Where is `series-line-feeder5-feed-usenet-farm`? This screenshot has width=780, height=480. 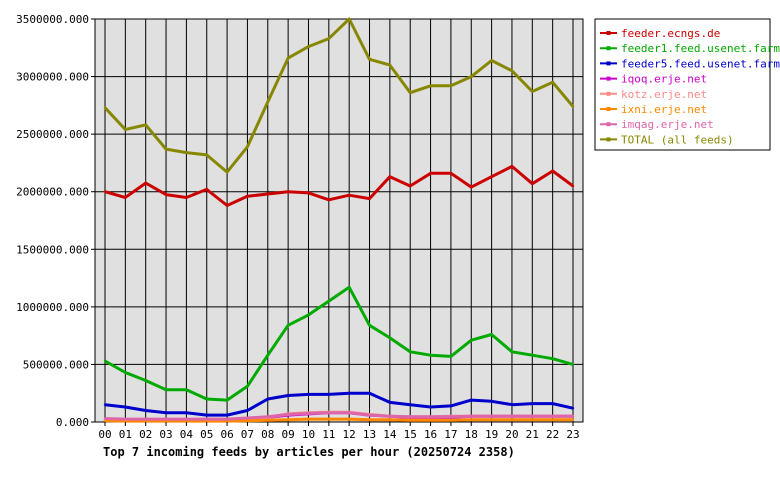 series-line-feeder5-feed-usenet-farm is located at coordinates (339, 404).